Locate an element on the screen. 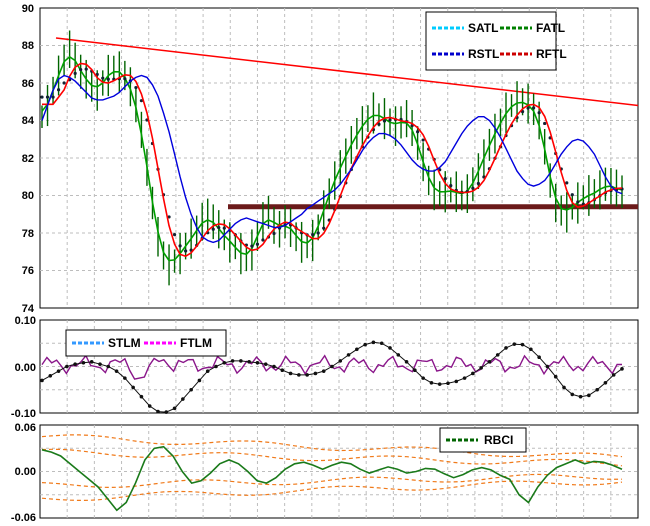 Image resolution: width=650 pixels, height=526 pixels. rbci-series-layer is located at coordinates (332, 473).